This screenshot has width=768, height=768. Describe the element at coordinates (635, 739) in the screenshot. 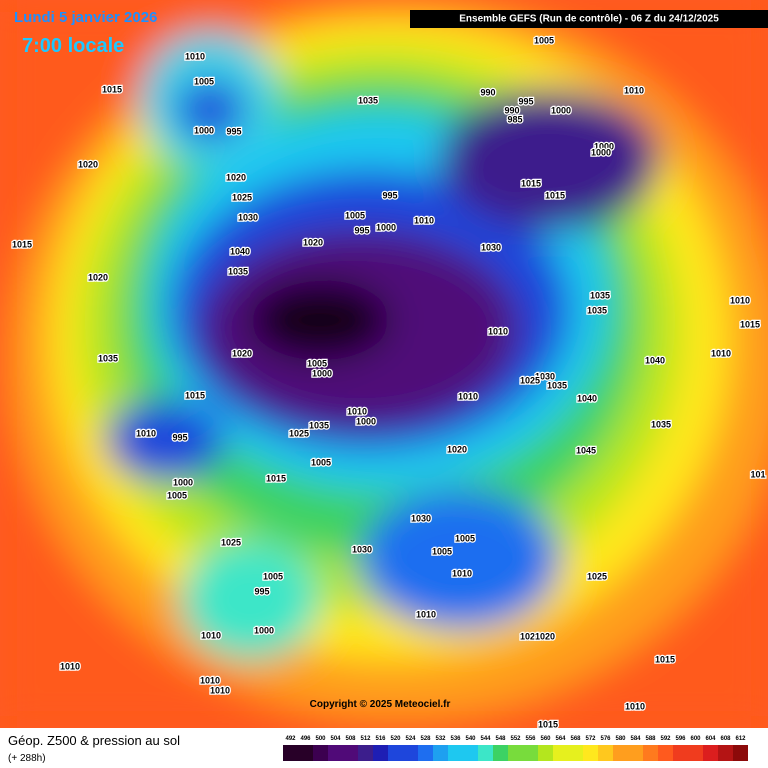

I see `colorbar-label: 584` at that location.